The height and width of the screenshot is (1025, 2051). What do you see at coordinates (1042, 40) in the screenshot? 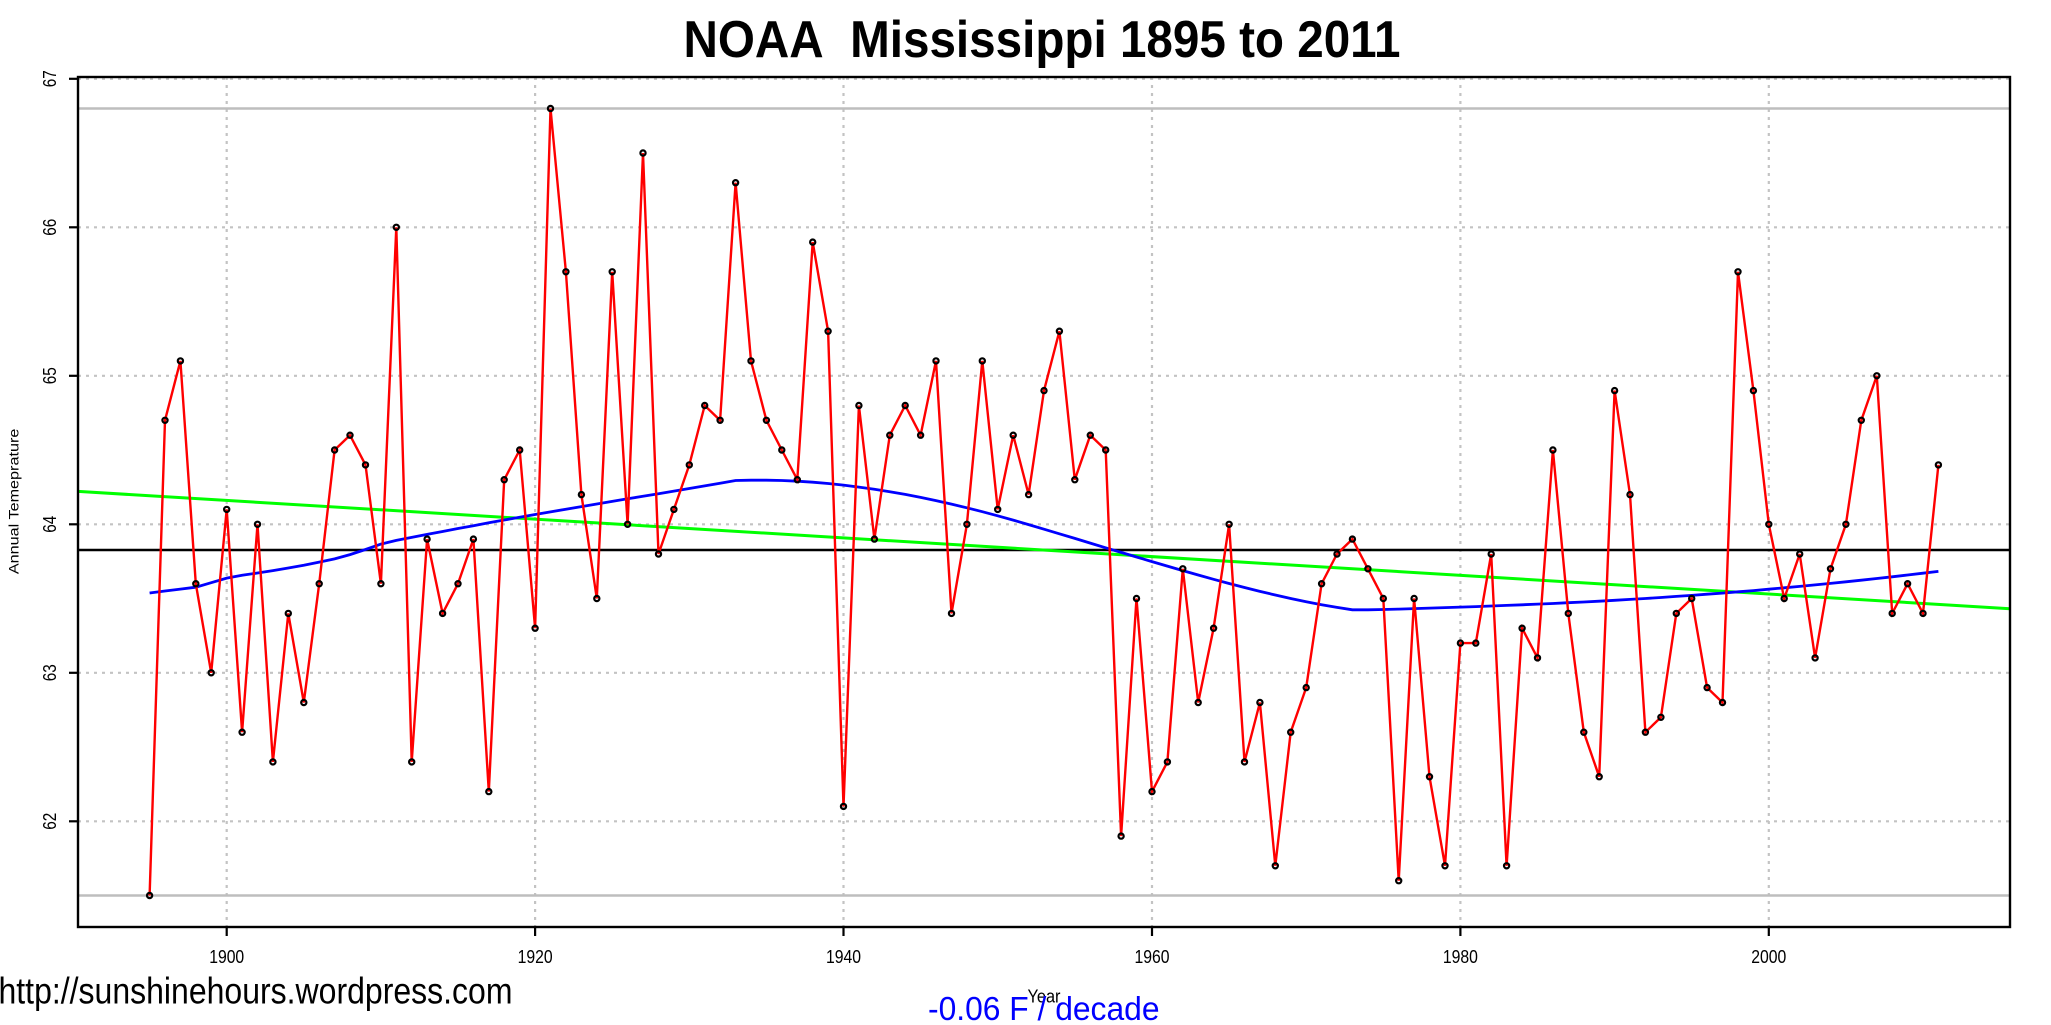
I see `svg-text: NOAA Mississippi 1895 to 2011` at bounding box center [1042, 40].